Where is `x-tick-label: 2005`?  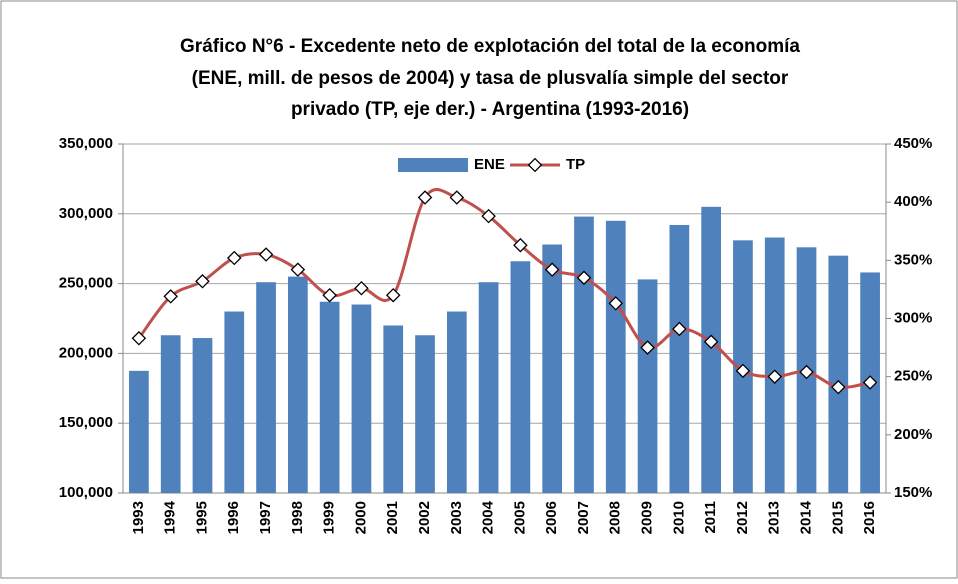
x-tick-label: 2005 is located at coordinates (519, 517).